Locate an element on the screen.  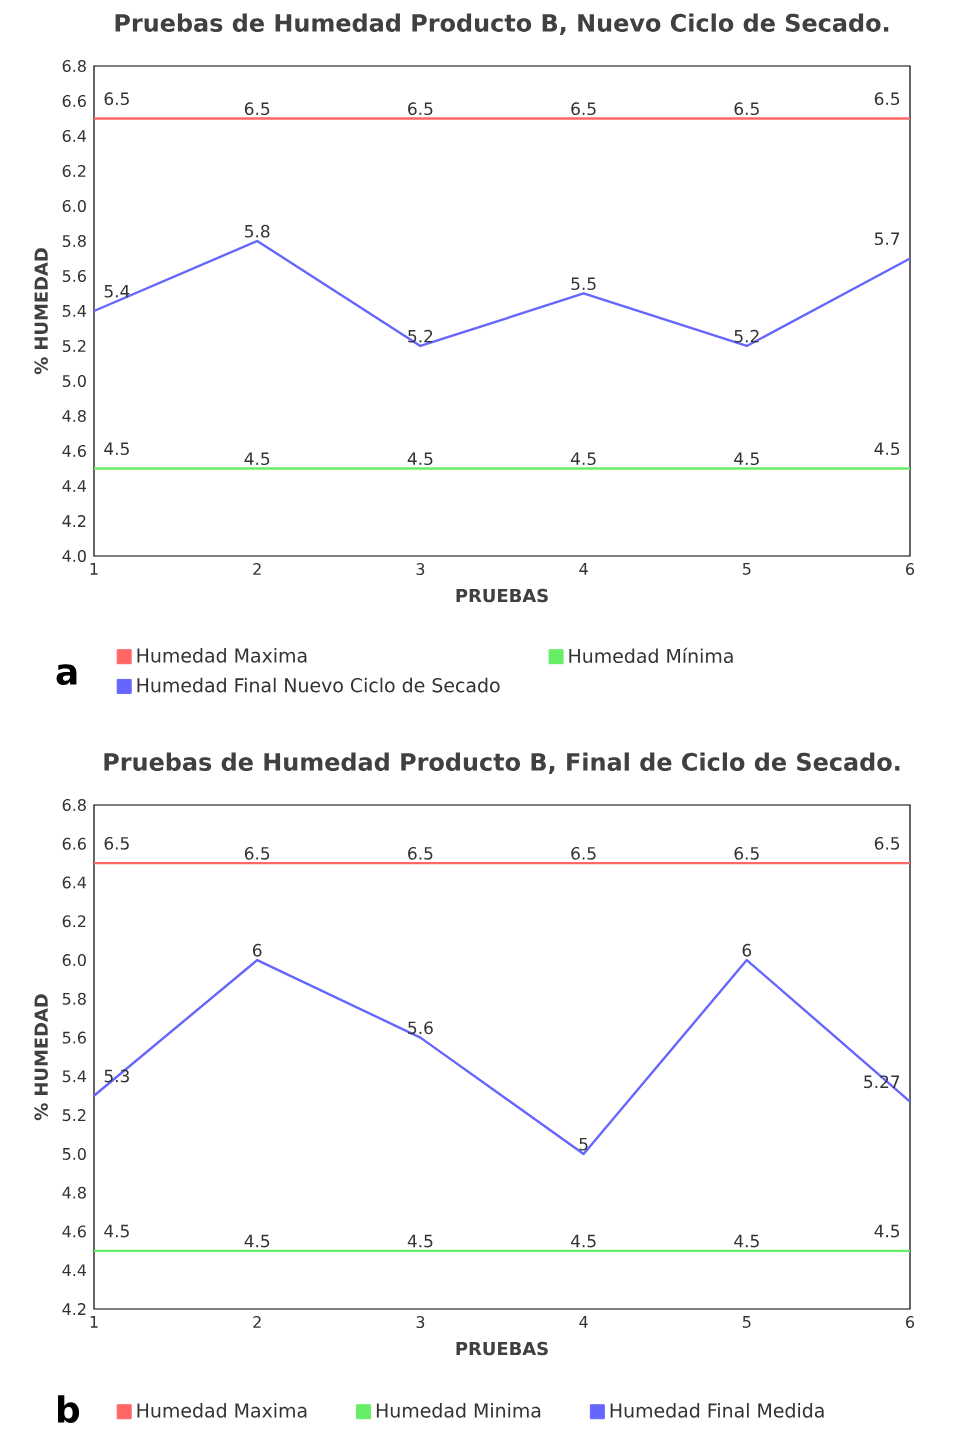
legend-label: Humedad Final Medida is located at coordinates (717, 1410).